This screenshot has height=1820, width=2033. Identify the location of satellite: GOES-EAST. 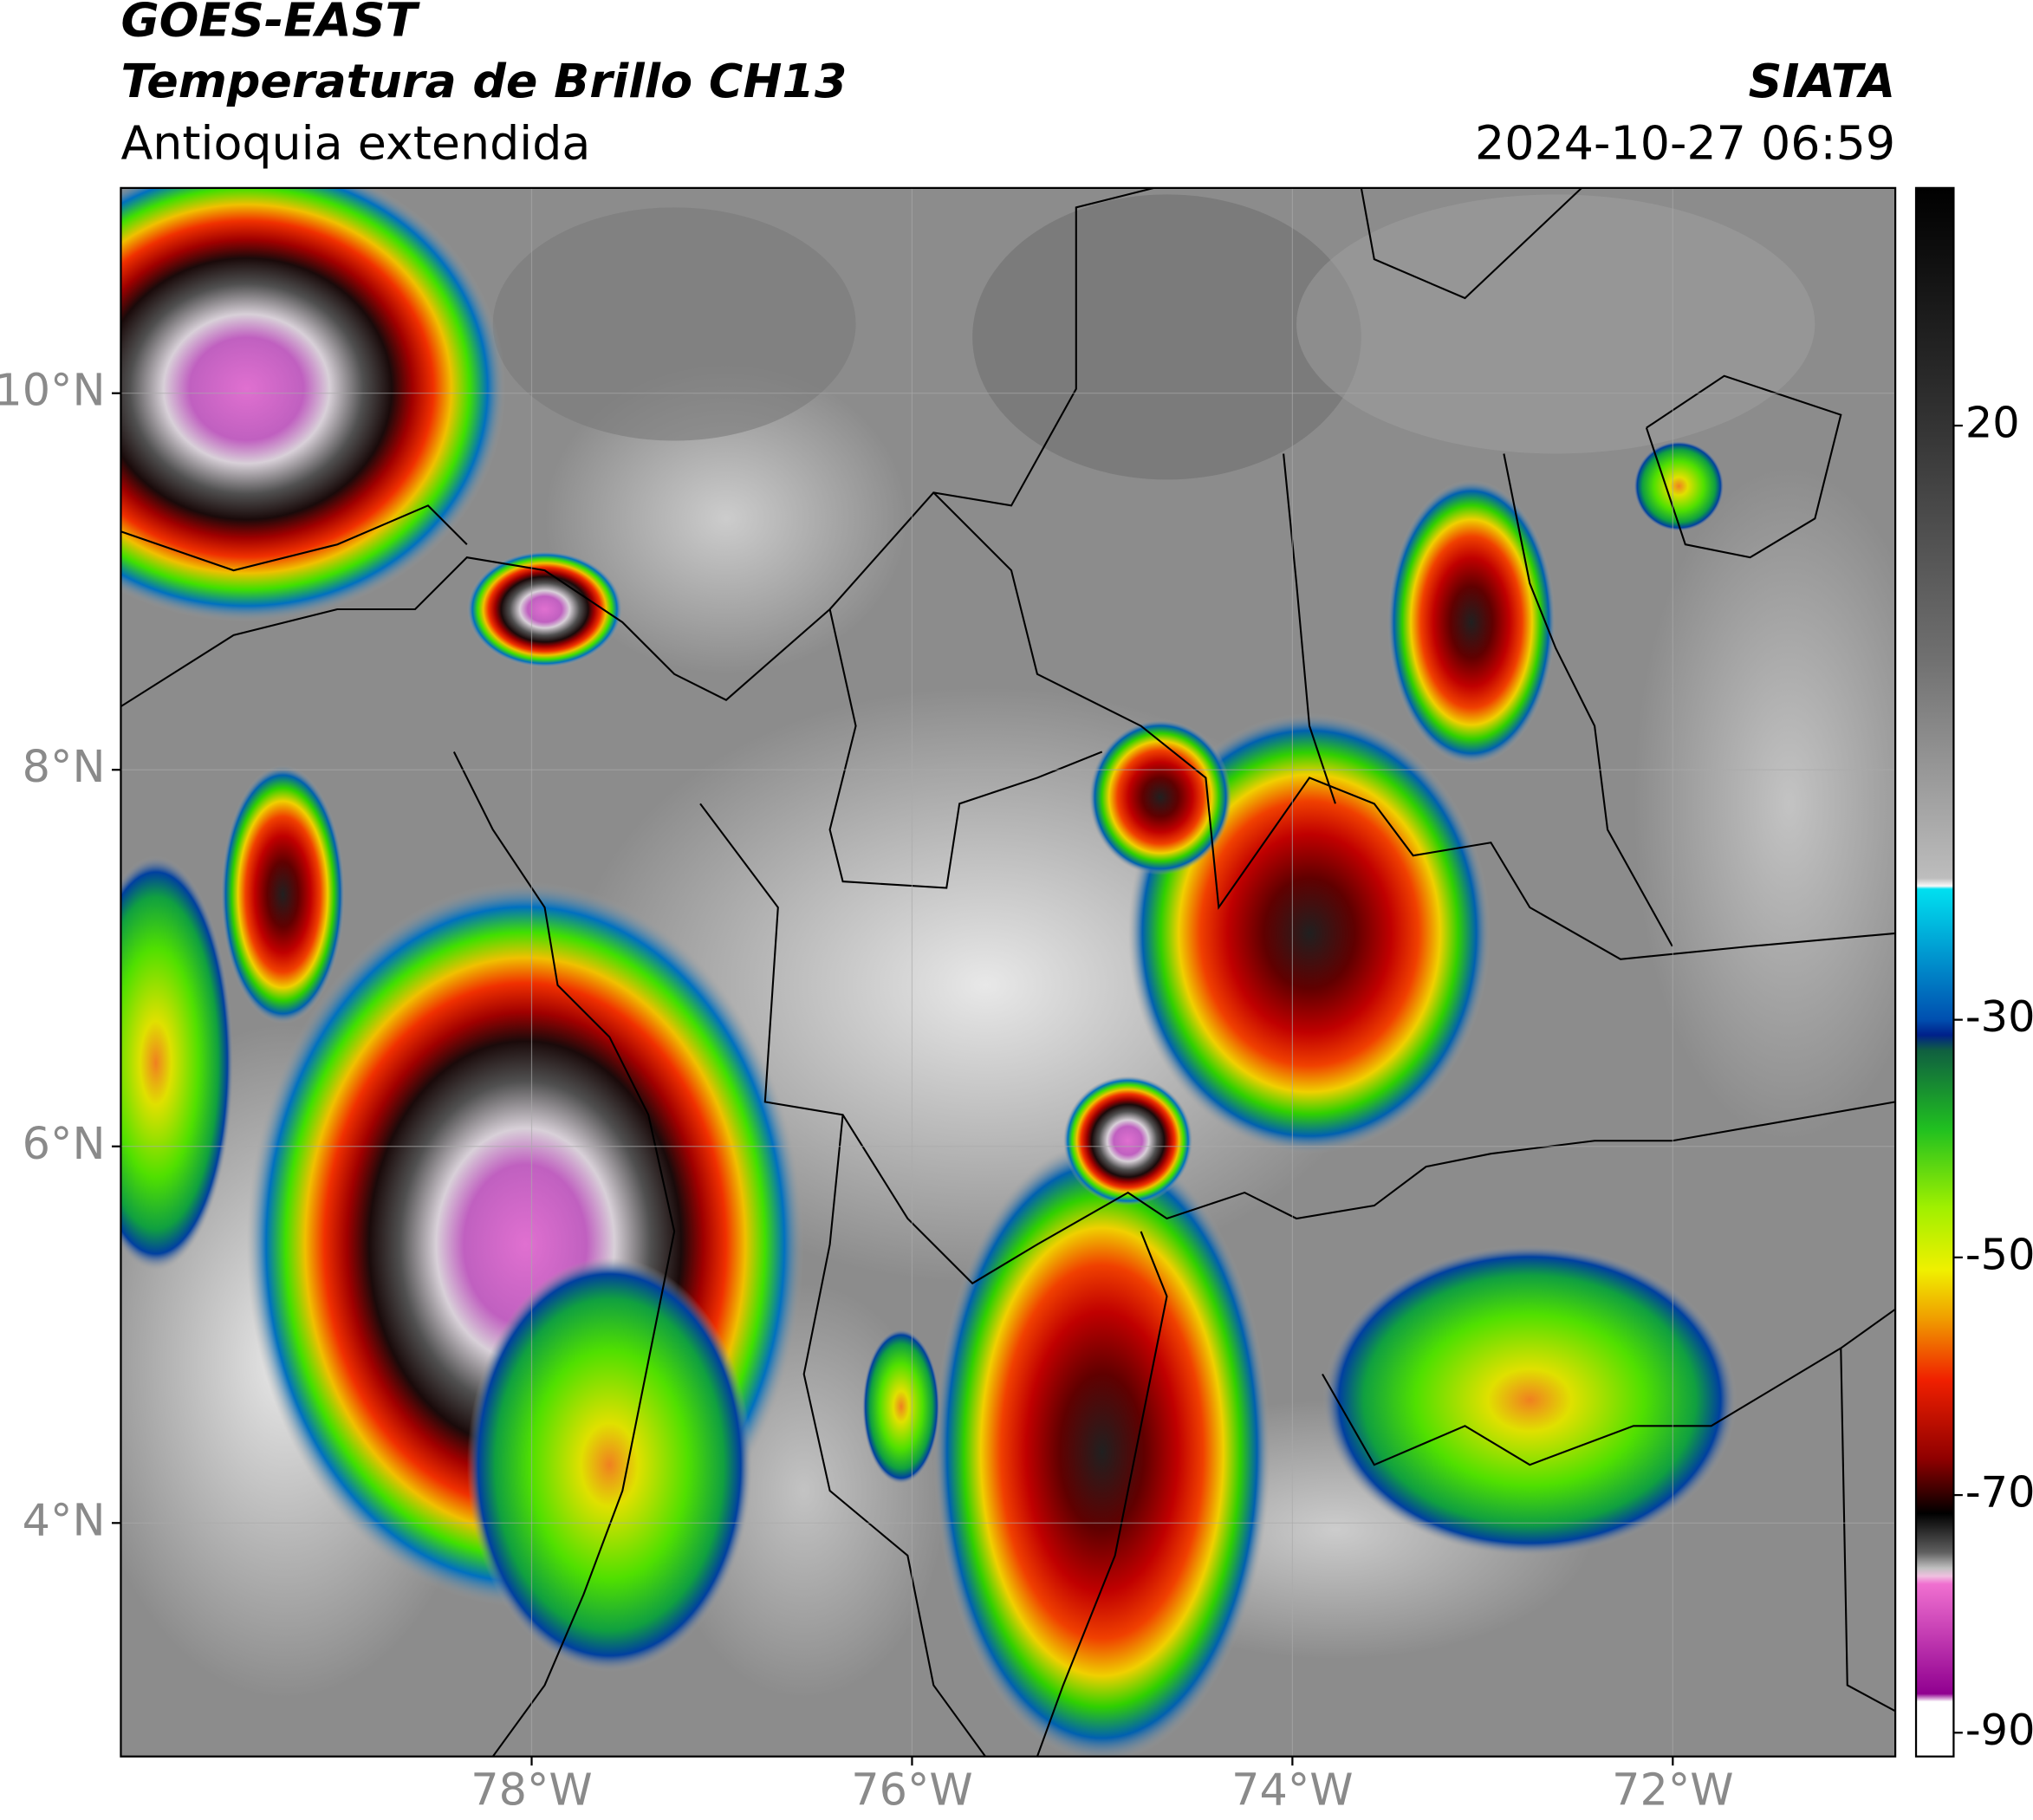
(270, 24).